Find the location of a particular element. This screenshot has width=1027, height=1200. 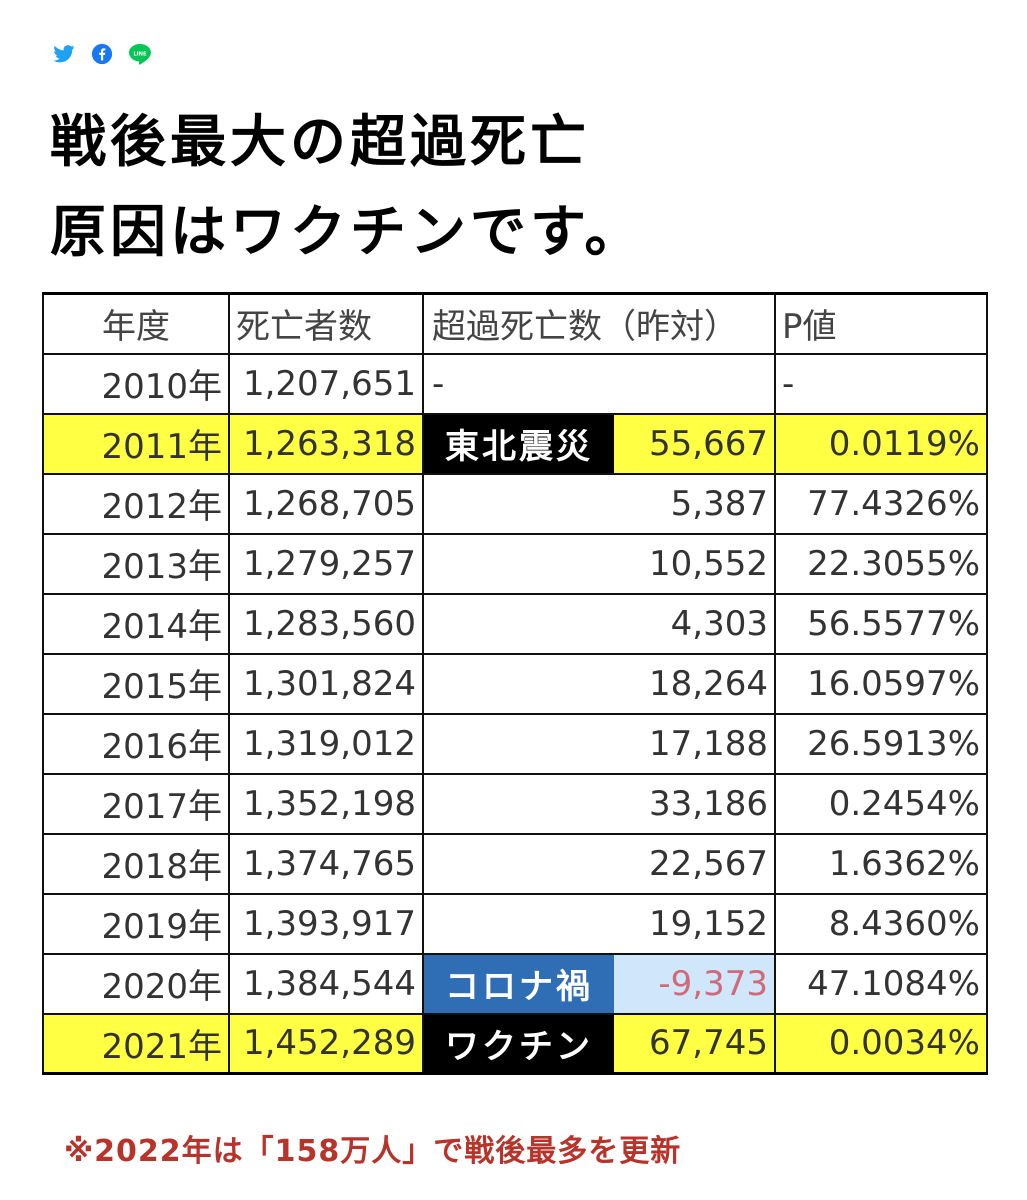

svg-text: LINE is located at coordinates (140, 55).